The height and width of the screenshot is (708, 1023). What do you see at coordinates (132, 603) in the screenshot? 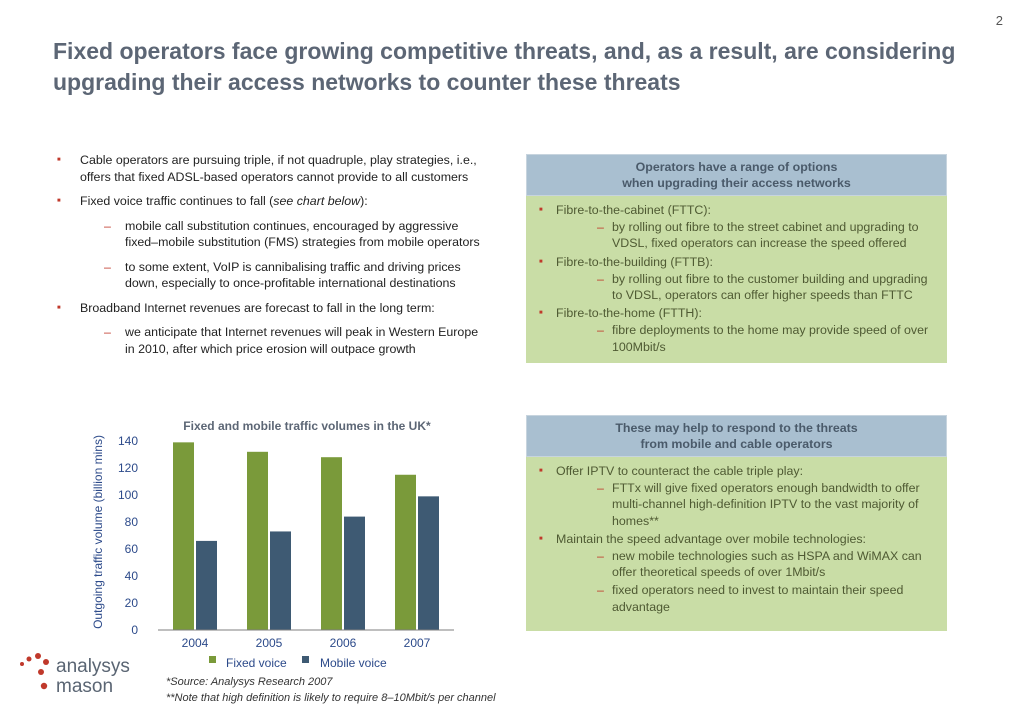
I see `y-tick-label: 20` at bounding box center [132, 603].